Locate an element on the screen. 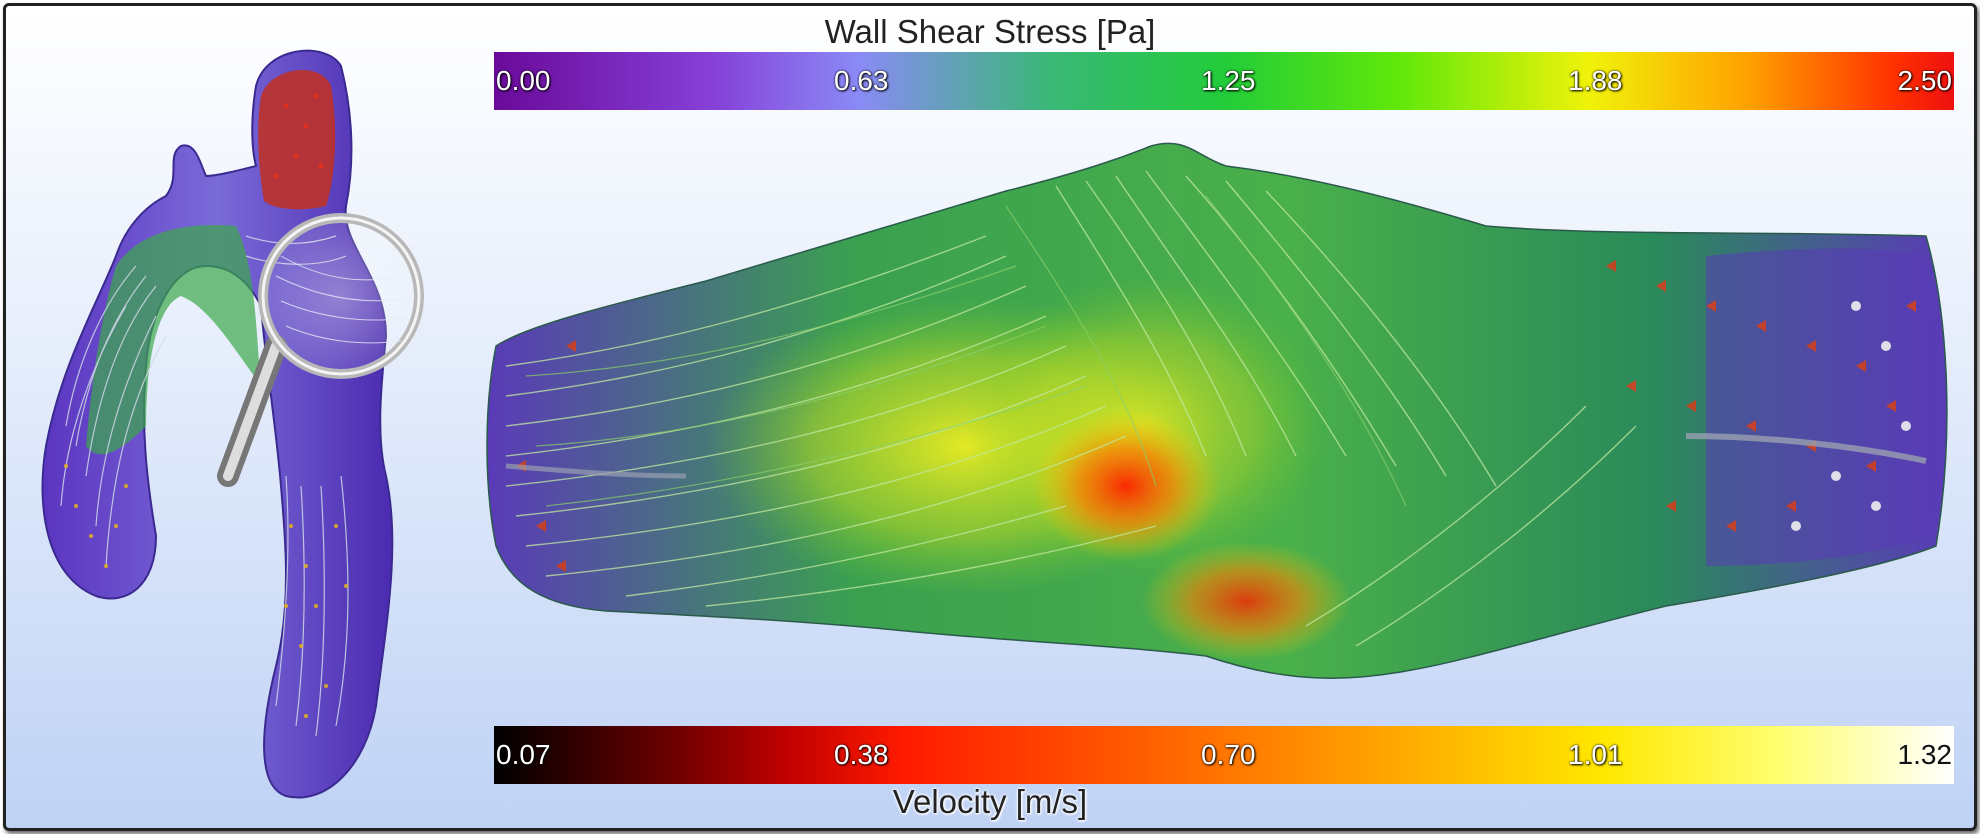 This screenshot has height=834, width=1980. wss-tick: 1.88 is located at coordinates (1595, 80).